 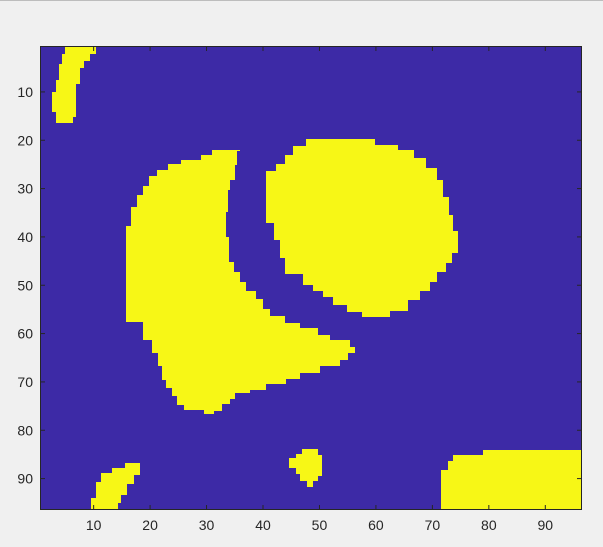 I want to click on y-tick-label: 70, so click(x=25, y=382).